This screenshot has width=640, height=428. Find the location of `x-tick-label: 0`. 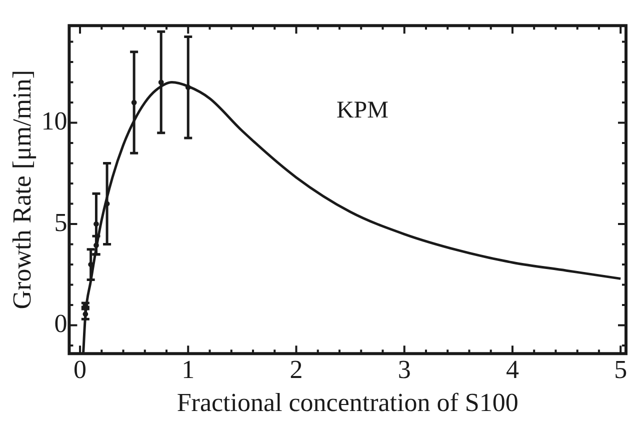

x-tick-label: 0 is located at coordinates (80, 369).